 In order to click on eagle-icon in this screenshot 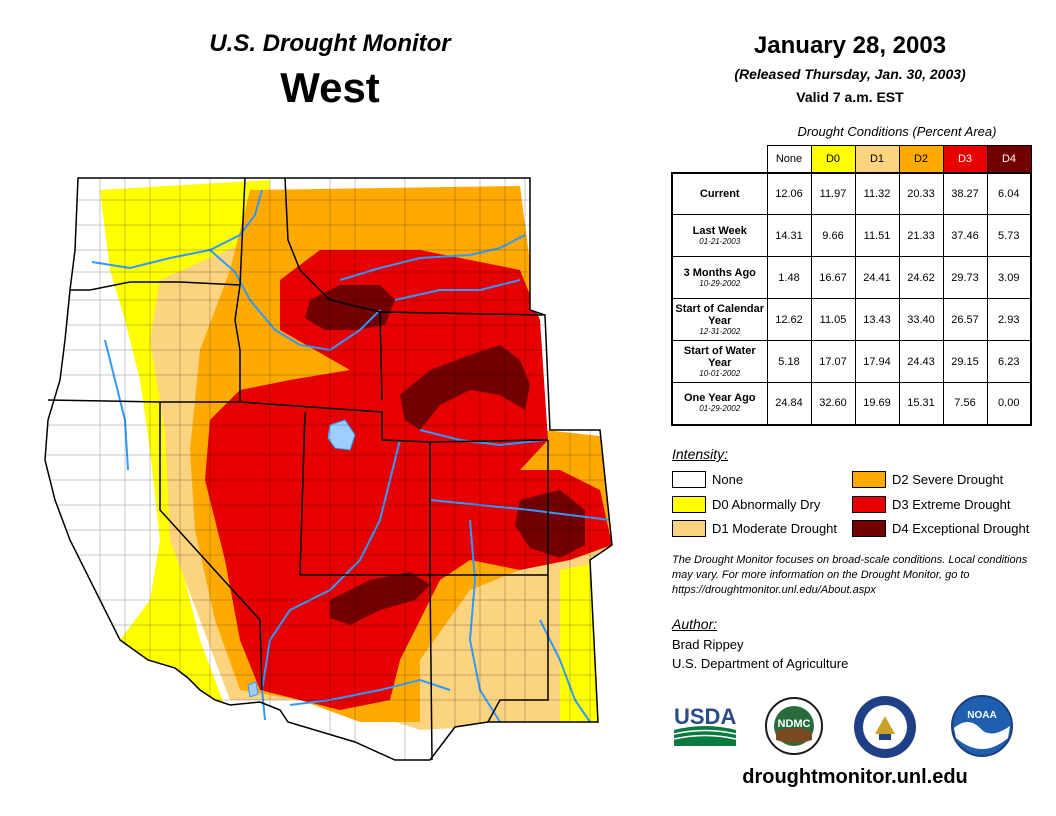, I will do `click(885, 725)`.